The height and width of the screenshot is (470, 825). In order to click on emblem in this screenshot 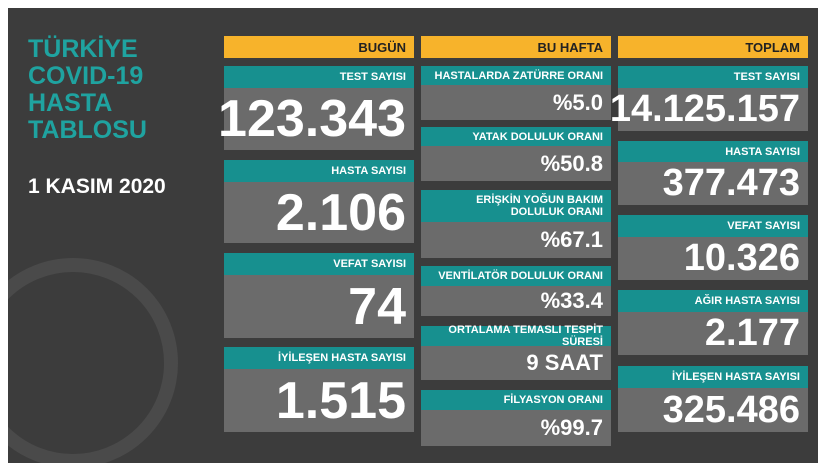, I will do `click(93, 360)`.